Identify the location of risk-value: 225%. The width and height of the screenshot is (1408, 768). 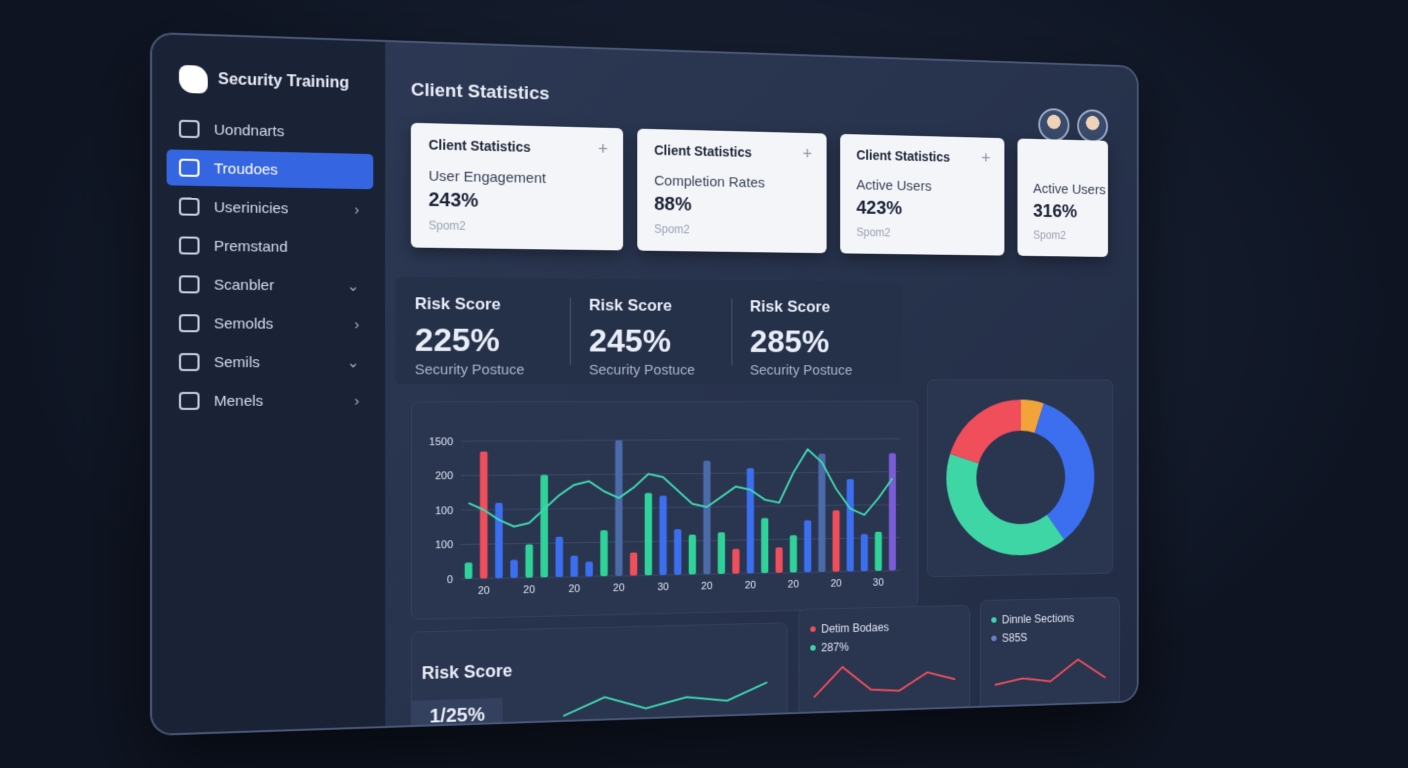
(457, 340).